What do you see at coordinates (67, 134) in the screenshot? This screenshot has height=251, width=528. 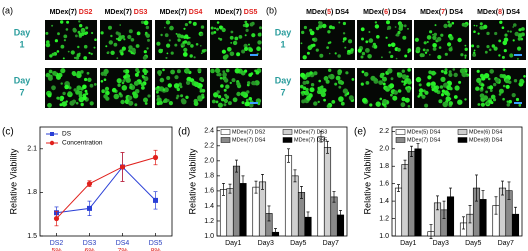 I see `legend-label: DS` at bounding box center [67, 134].